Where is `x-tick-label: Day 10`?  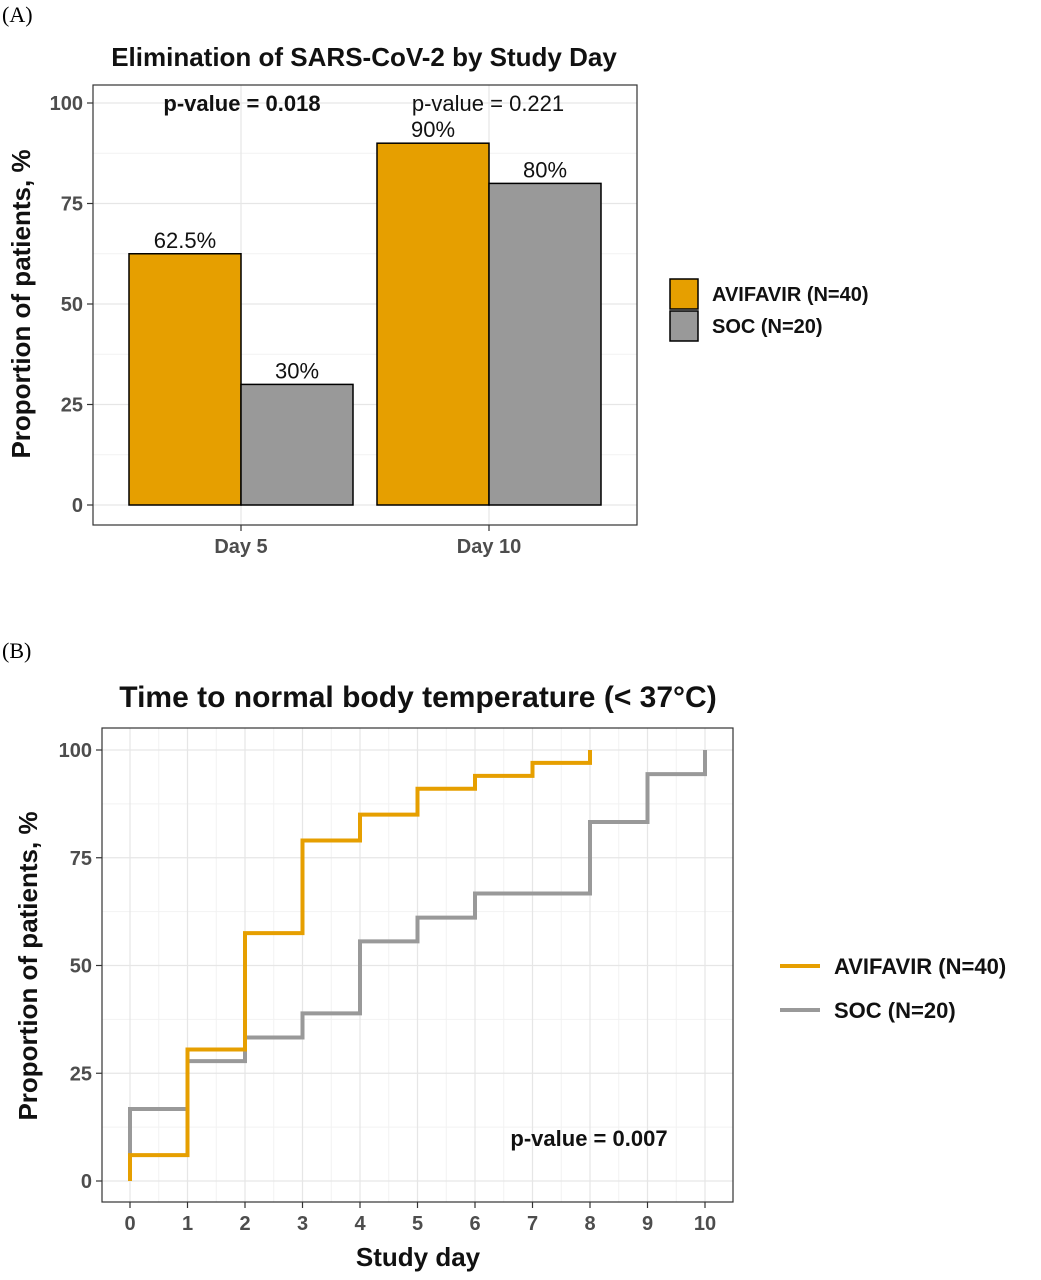 x-tick-label: Day 10 is located at coordinates (489, 547).